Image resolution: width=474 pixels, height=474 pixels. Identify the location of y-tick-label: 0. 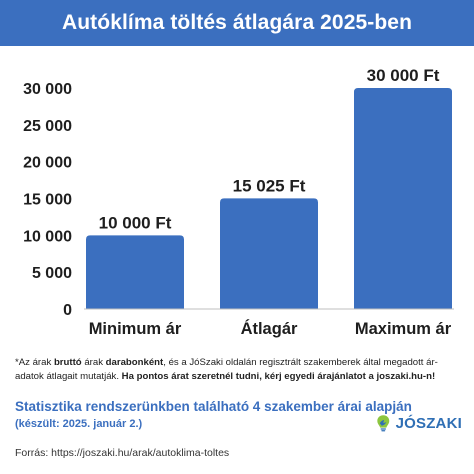
(67, 310).